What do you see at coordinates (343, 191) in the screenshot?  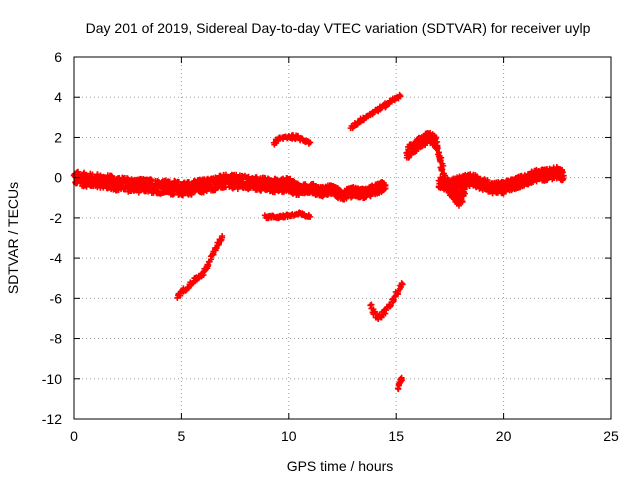 I see `series-segment-10.5-14.5` at bounding box center [343, 191].